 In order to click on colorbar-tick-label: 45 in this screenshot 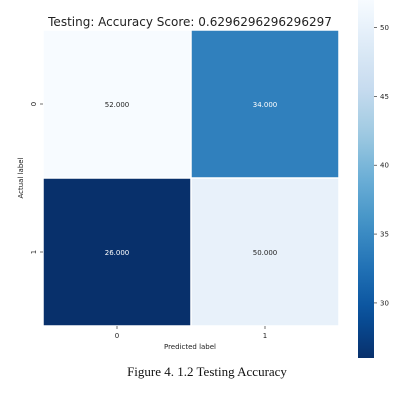, I will do `click(384, 97)`.